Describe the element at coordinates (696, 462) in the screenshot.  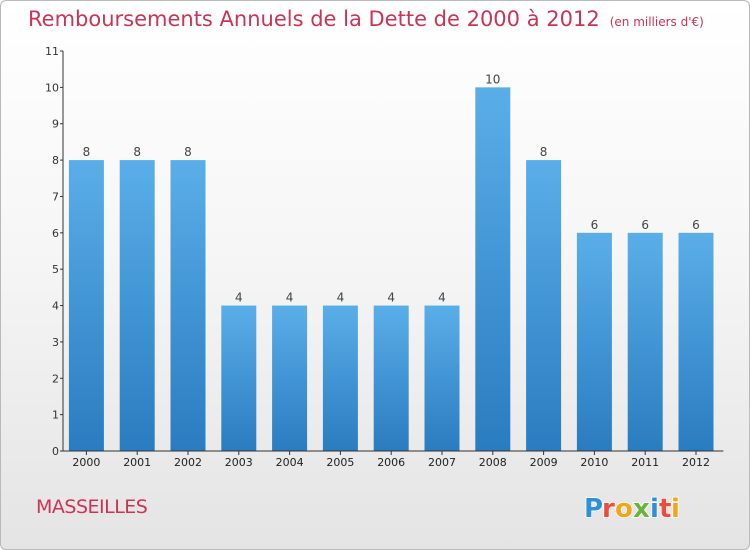
I see `x-tick-label-2012: 2012` at that location.